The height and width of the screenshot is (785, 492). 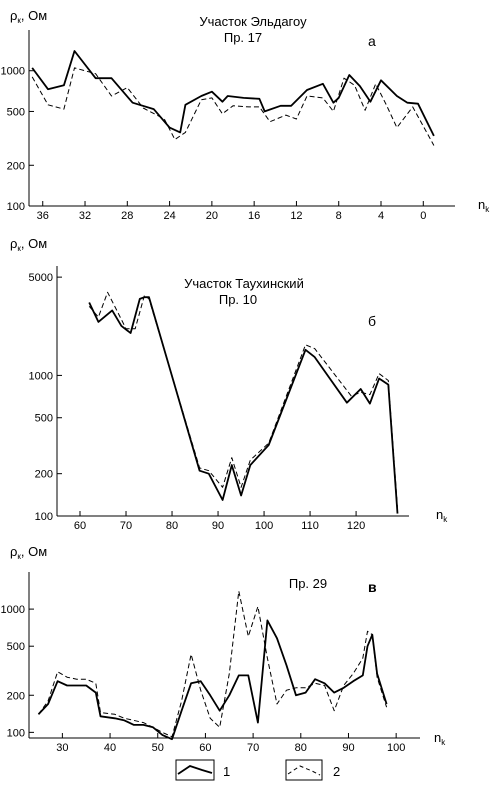 What do you see at coordinates (16, 166) in the screenshot?
I see `chart-a-y-tick-label: 200` at bounding box center [16, 166].